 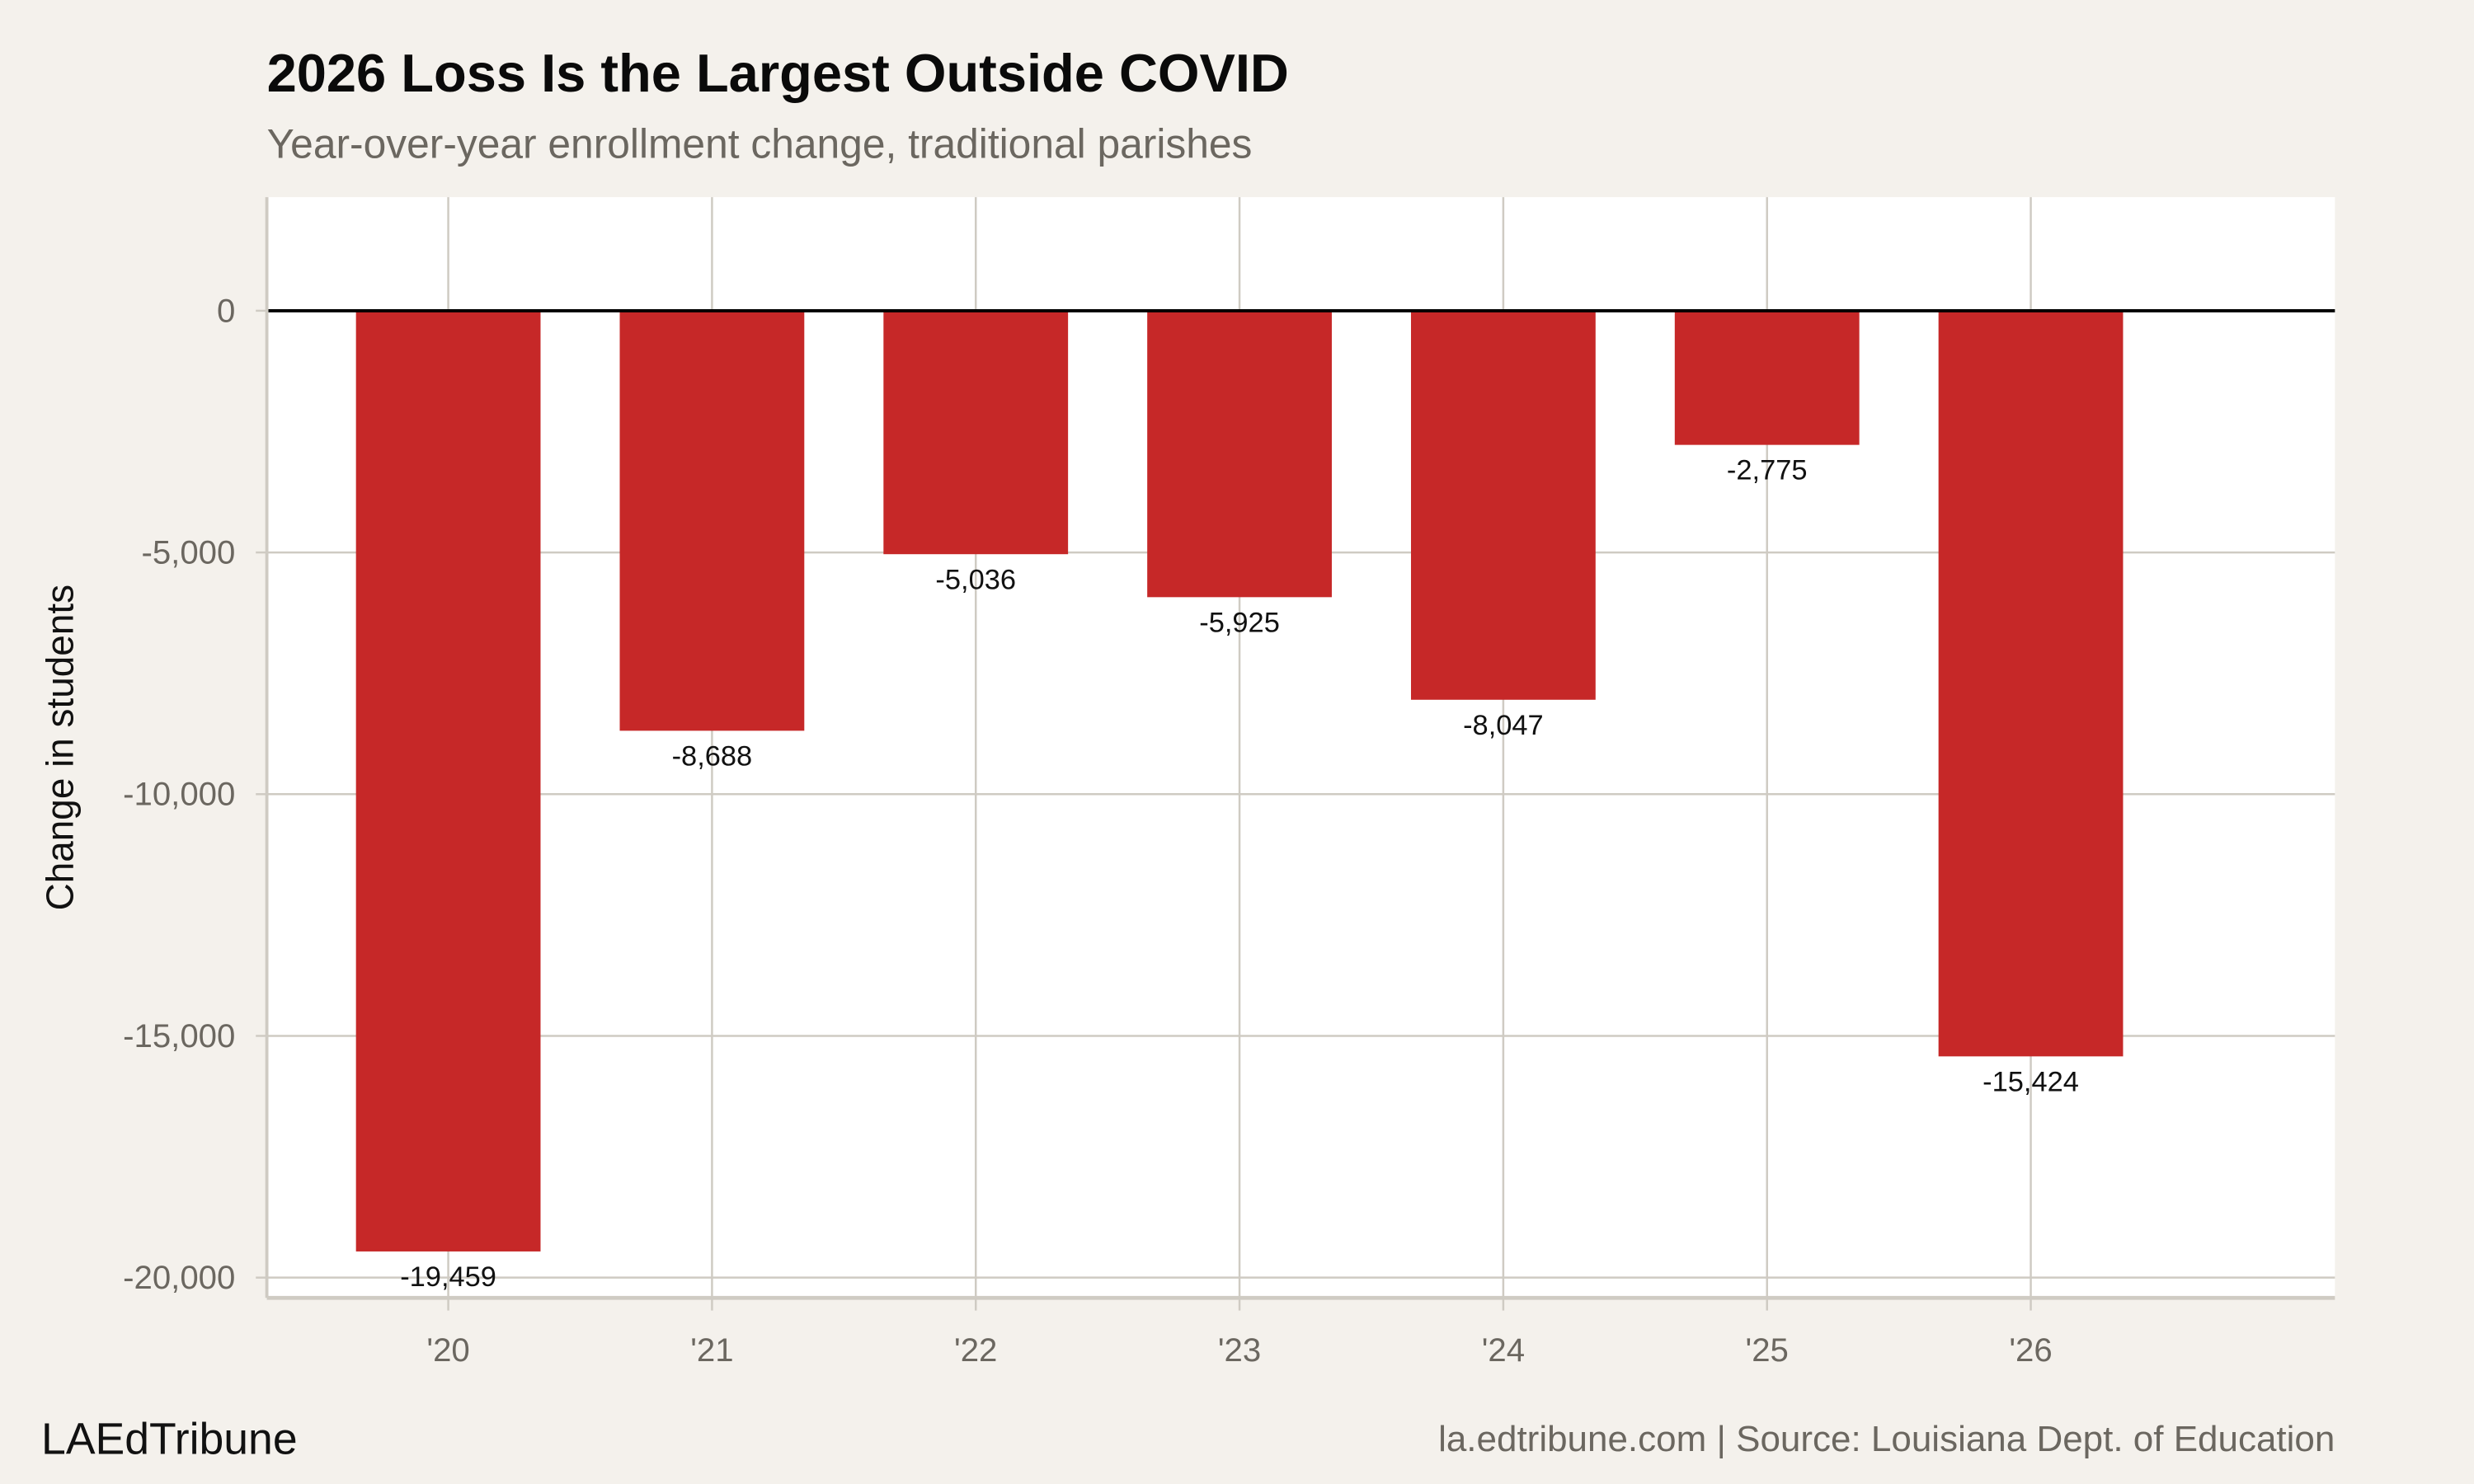 What do you see at coordinates (1767, 470) in the screenshot?
I see `data-label: -2,775` at bounding box center [1767, 470].